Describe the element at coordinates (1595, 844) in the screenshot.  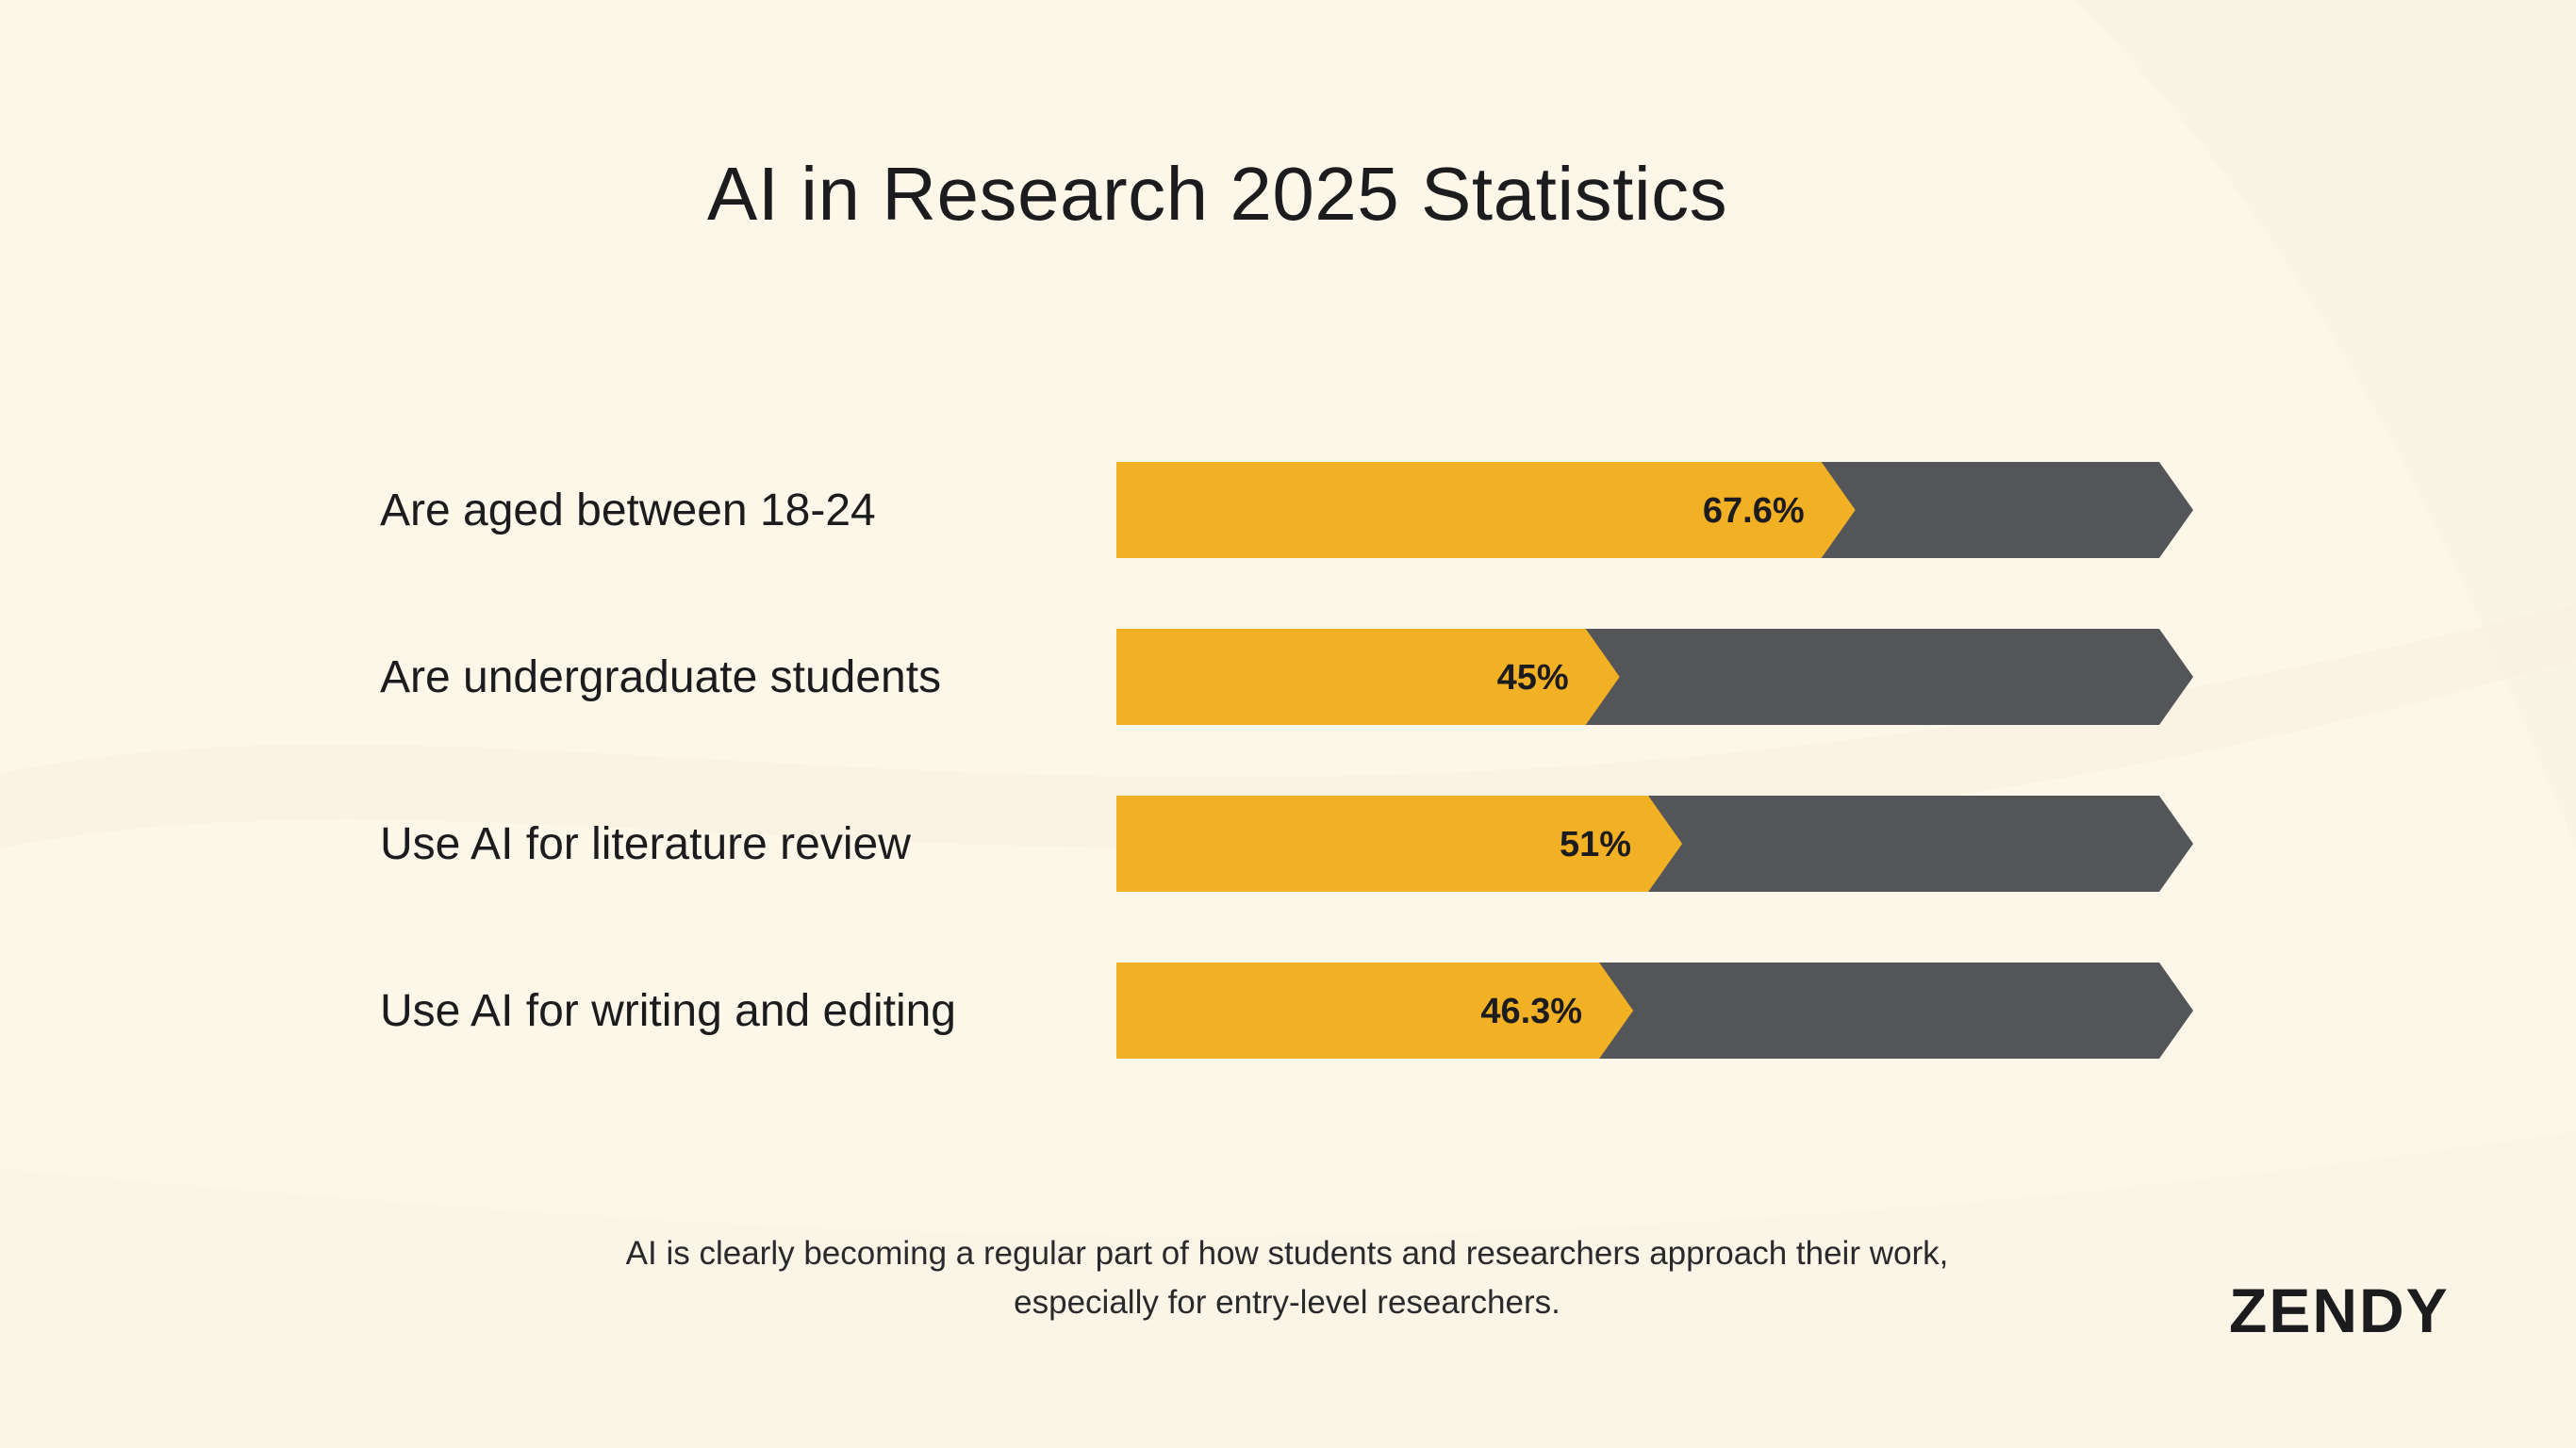
I see `bar-value-label: 51%` at that location.